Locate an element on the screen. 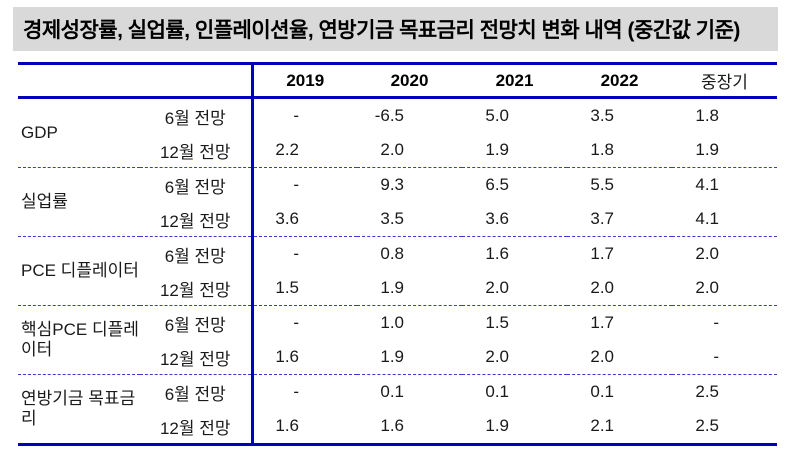  table-row: PCE 디플레이터 6월 전망 - 0.8 1.6 1.7 2.0 is located at coordinates (397, 271).